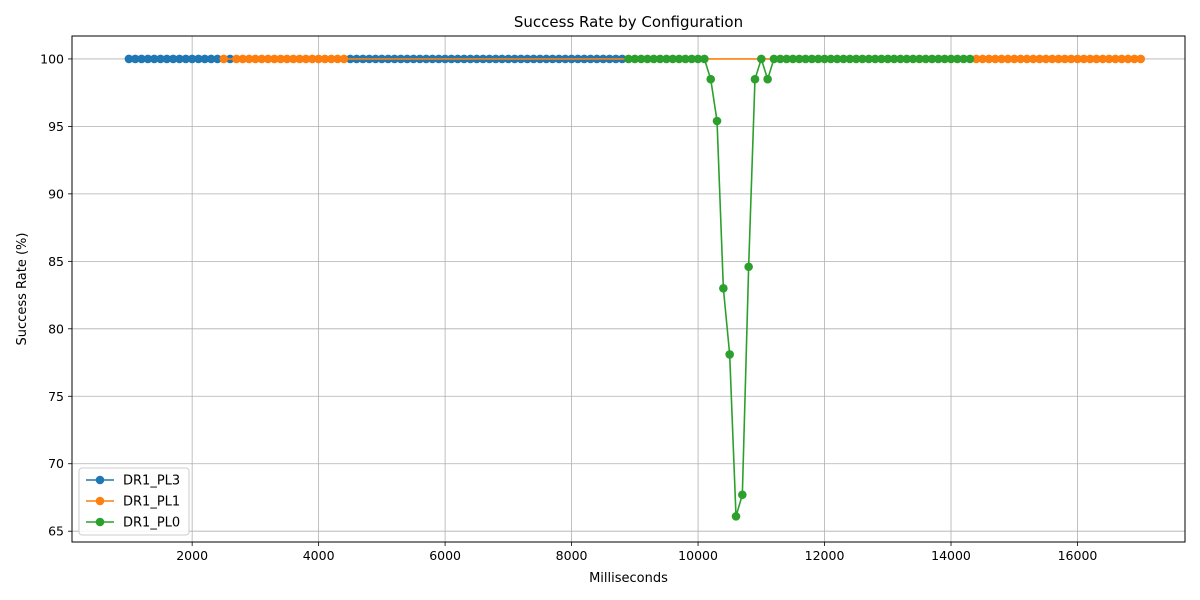  Describe the element at coordinates (825, 555) in the screenshot. I see `x-tick-label: 12000` at that location.